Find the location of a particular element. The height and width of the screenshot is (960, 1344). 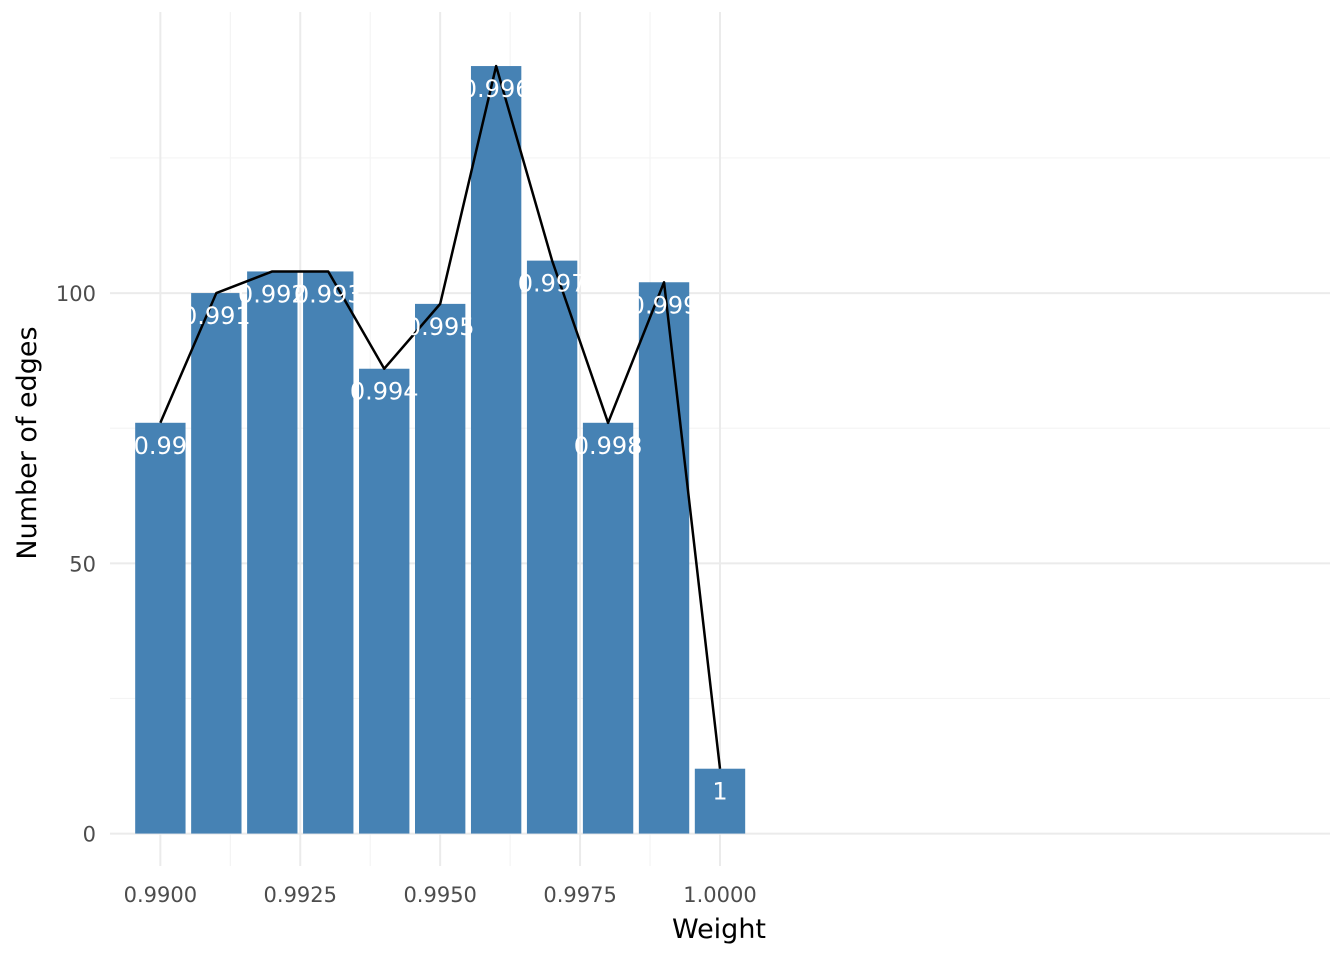

x-tick-label: 0.9900 is located at coordinates (160, 895).